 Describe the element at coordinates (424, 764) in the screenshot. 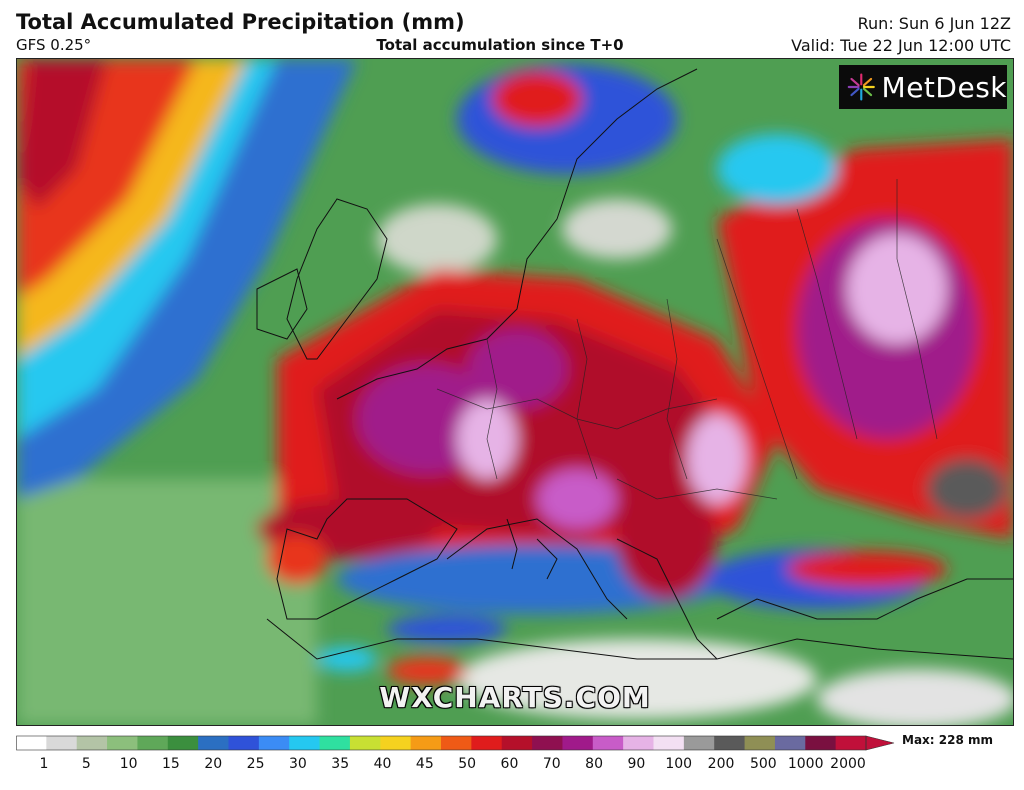

I see `scale-tick-label: 45` at that location.